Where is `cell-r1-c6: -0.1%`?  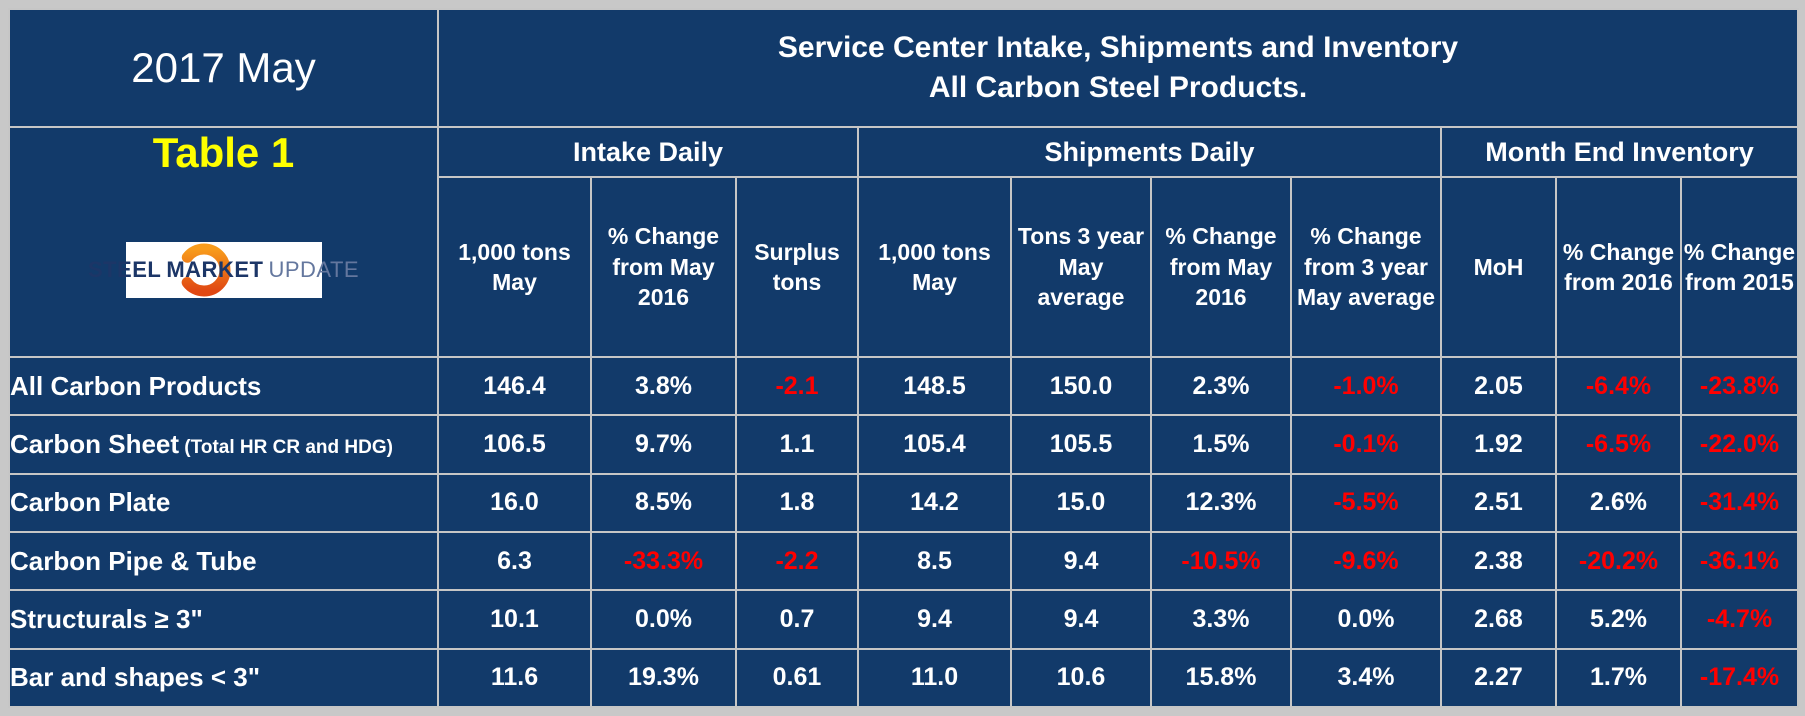
cell-r1-c6: -0.1% is located at coordinates (1366, 444).